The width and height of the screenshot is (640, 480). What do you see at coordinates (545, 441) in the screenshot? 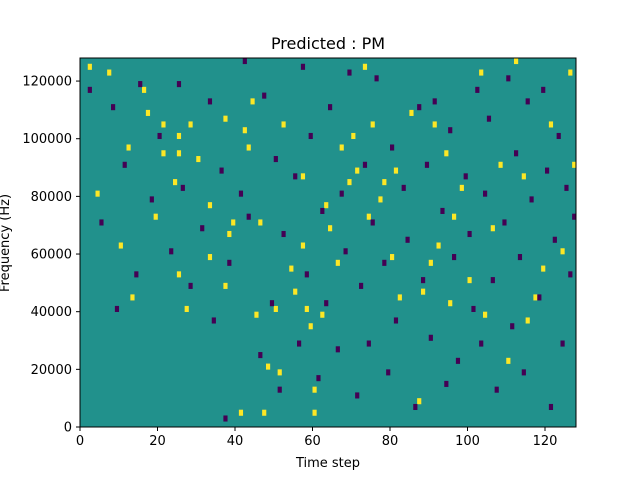
I see `x-tick-label: 120` at bounding box center [545, 441].